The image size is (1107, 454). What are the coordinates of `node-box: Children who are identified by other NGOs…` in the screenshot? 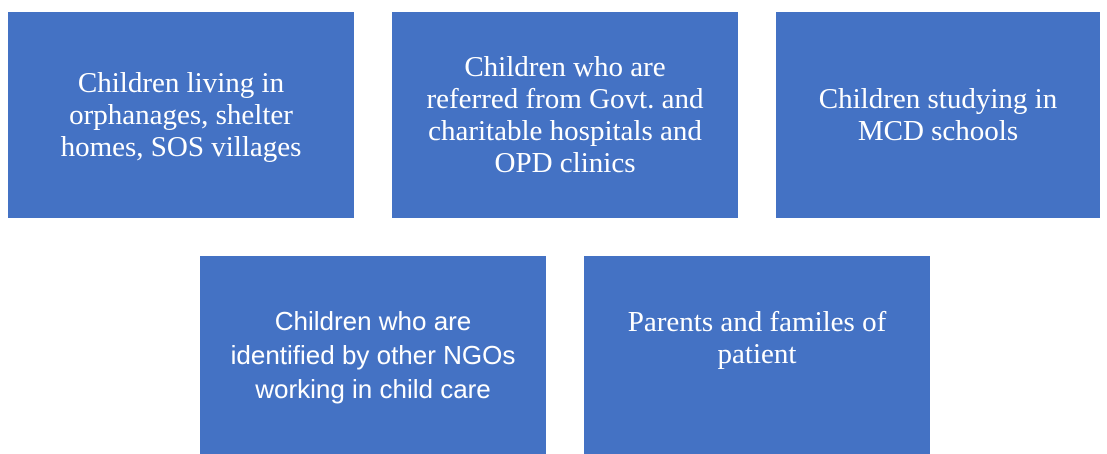 It's located at (373, 355).